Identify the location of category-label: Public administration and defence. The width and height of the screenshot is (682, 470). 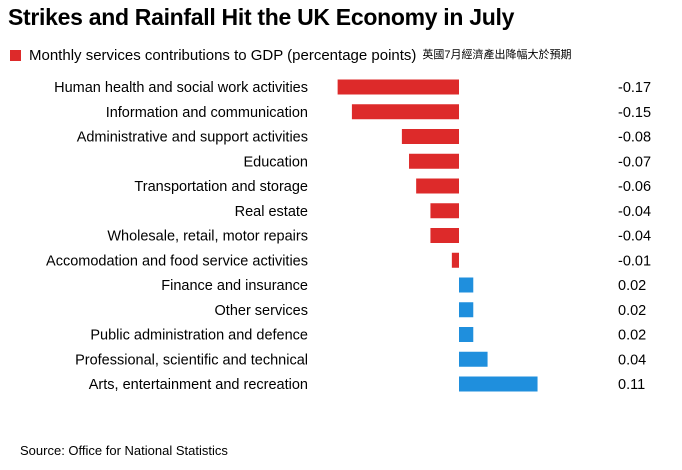
(199, 336).